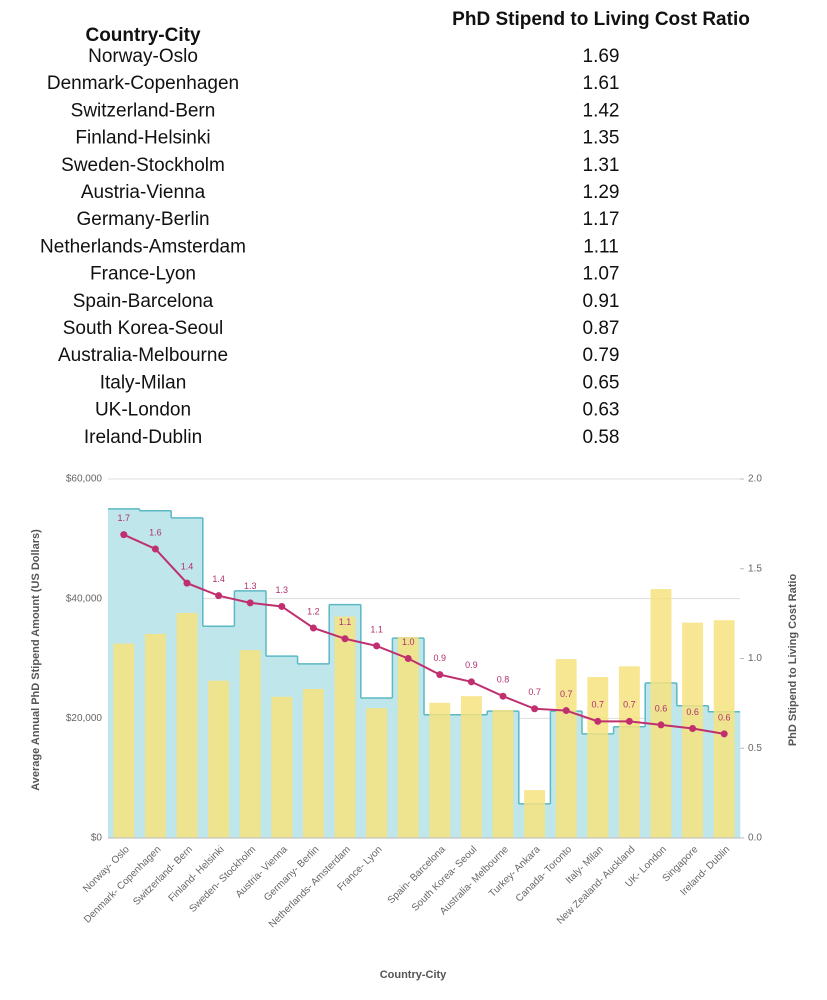 Image resolution: width=827 pixels, height=1000 pixels. What do you see at coordinates (143, 110) in the screenshot?
I see `table-cell: Switzerland-Bern` at bounding box center [143, 110].